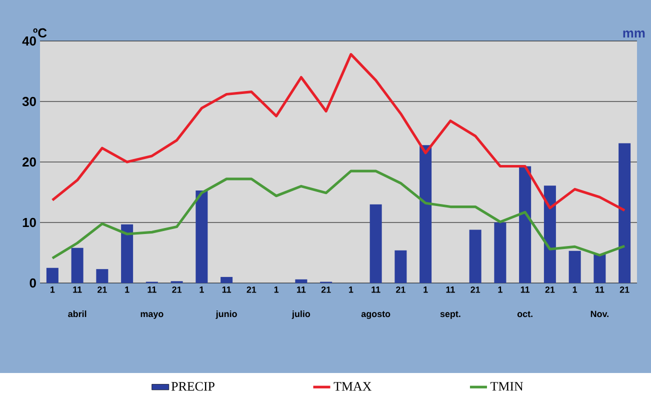 This screenshot has height=401, width=651. Describe the element at coordinates (524, 314) in the screenshot. I see `text: oct.` at that location.